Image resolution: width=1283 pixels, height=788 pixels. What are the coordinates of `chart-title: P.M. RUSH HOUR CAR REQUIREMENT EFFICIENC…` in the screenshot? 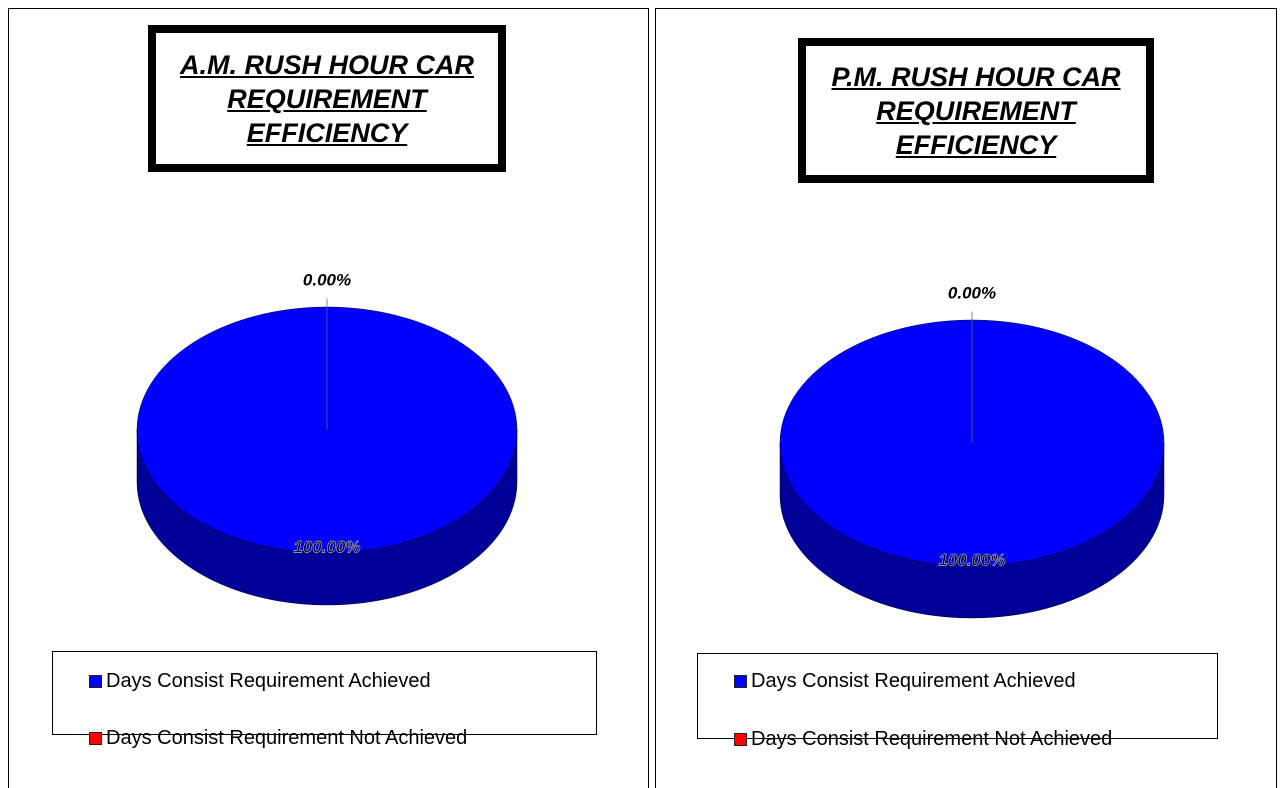 It's located at (976, 110).